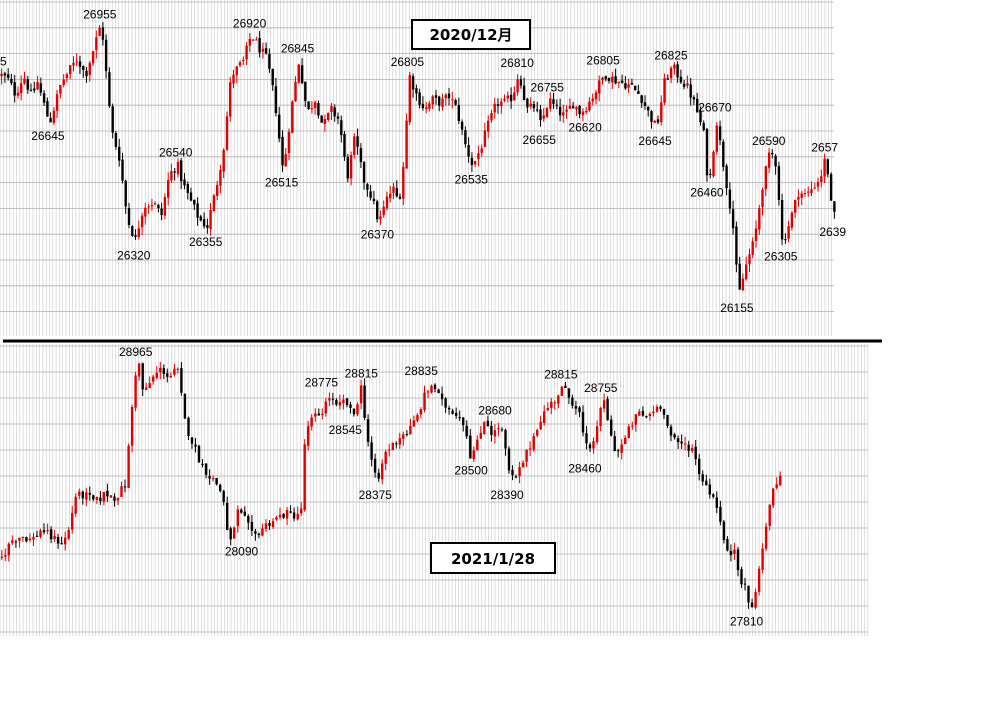 This screenshot has width=985, height=705. What do you see at coordinates (493, 558) in the screenshot?
I see `title-box-bottom: 2021/1/28` at bounding box center [493, 558].